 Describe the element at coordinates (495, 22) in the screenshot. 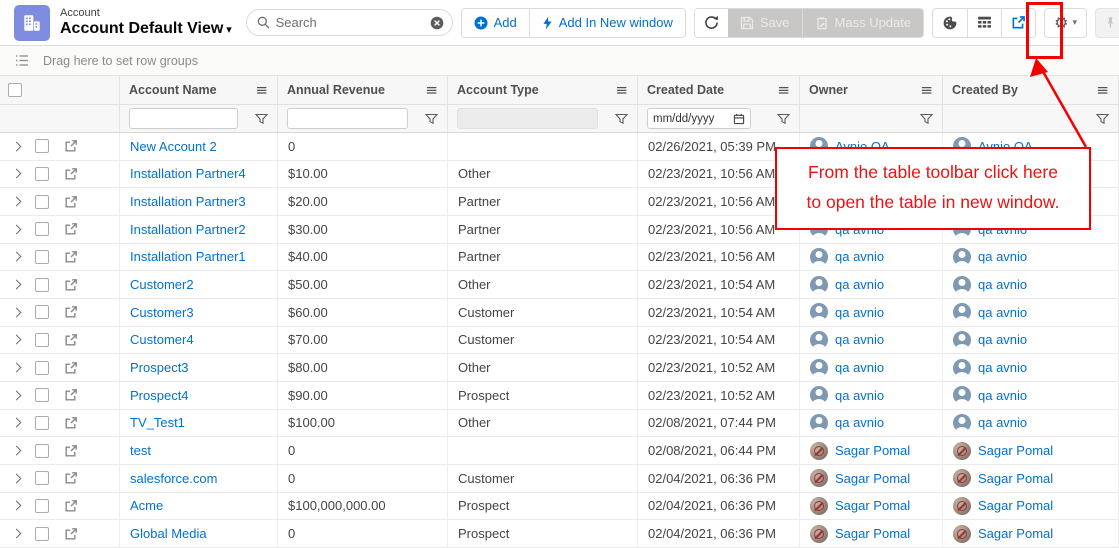

I see `add-button: Add` at that location.